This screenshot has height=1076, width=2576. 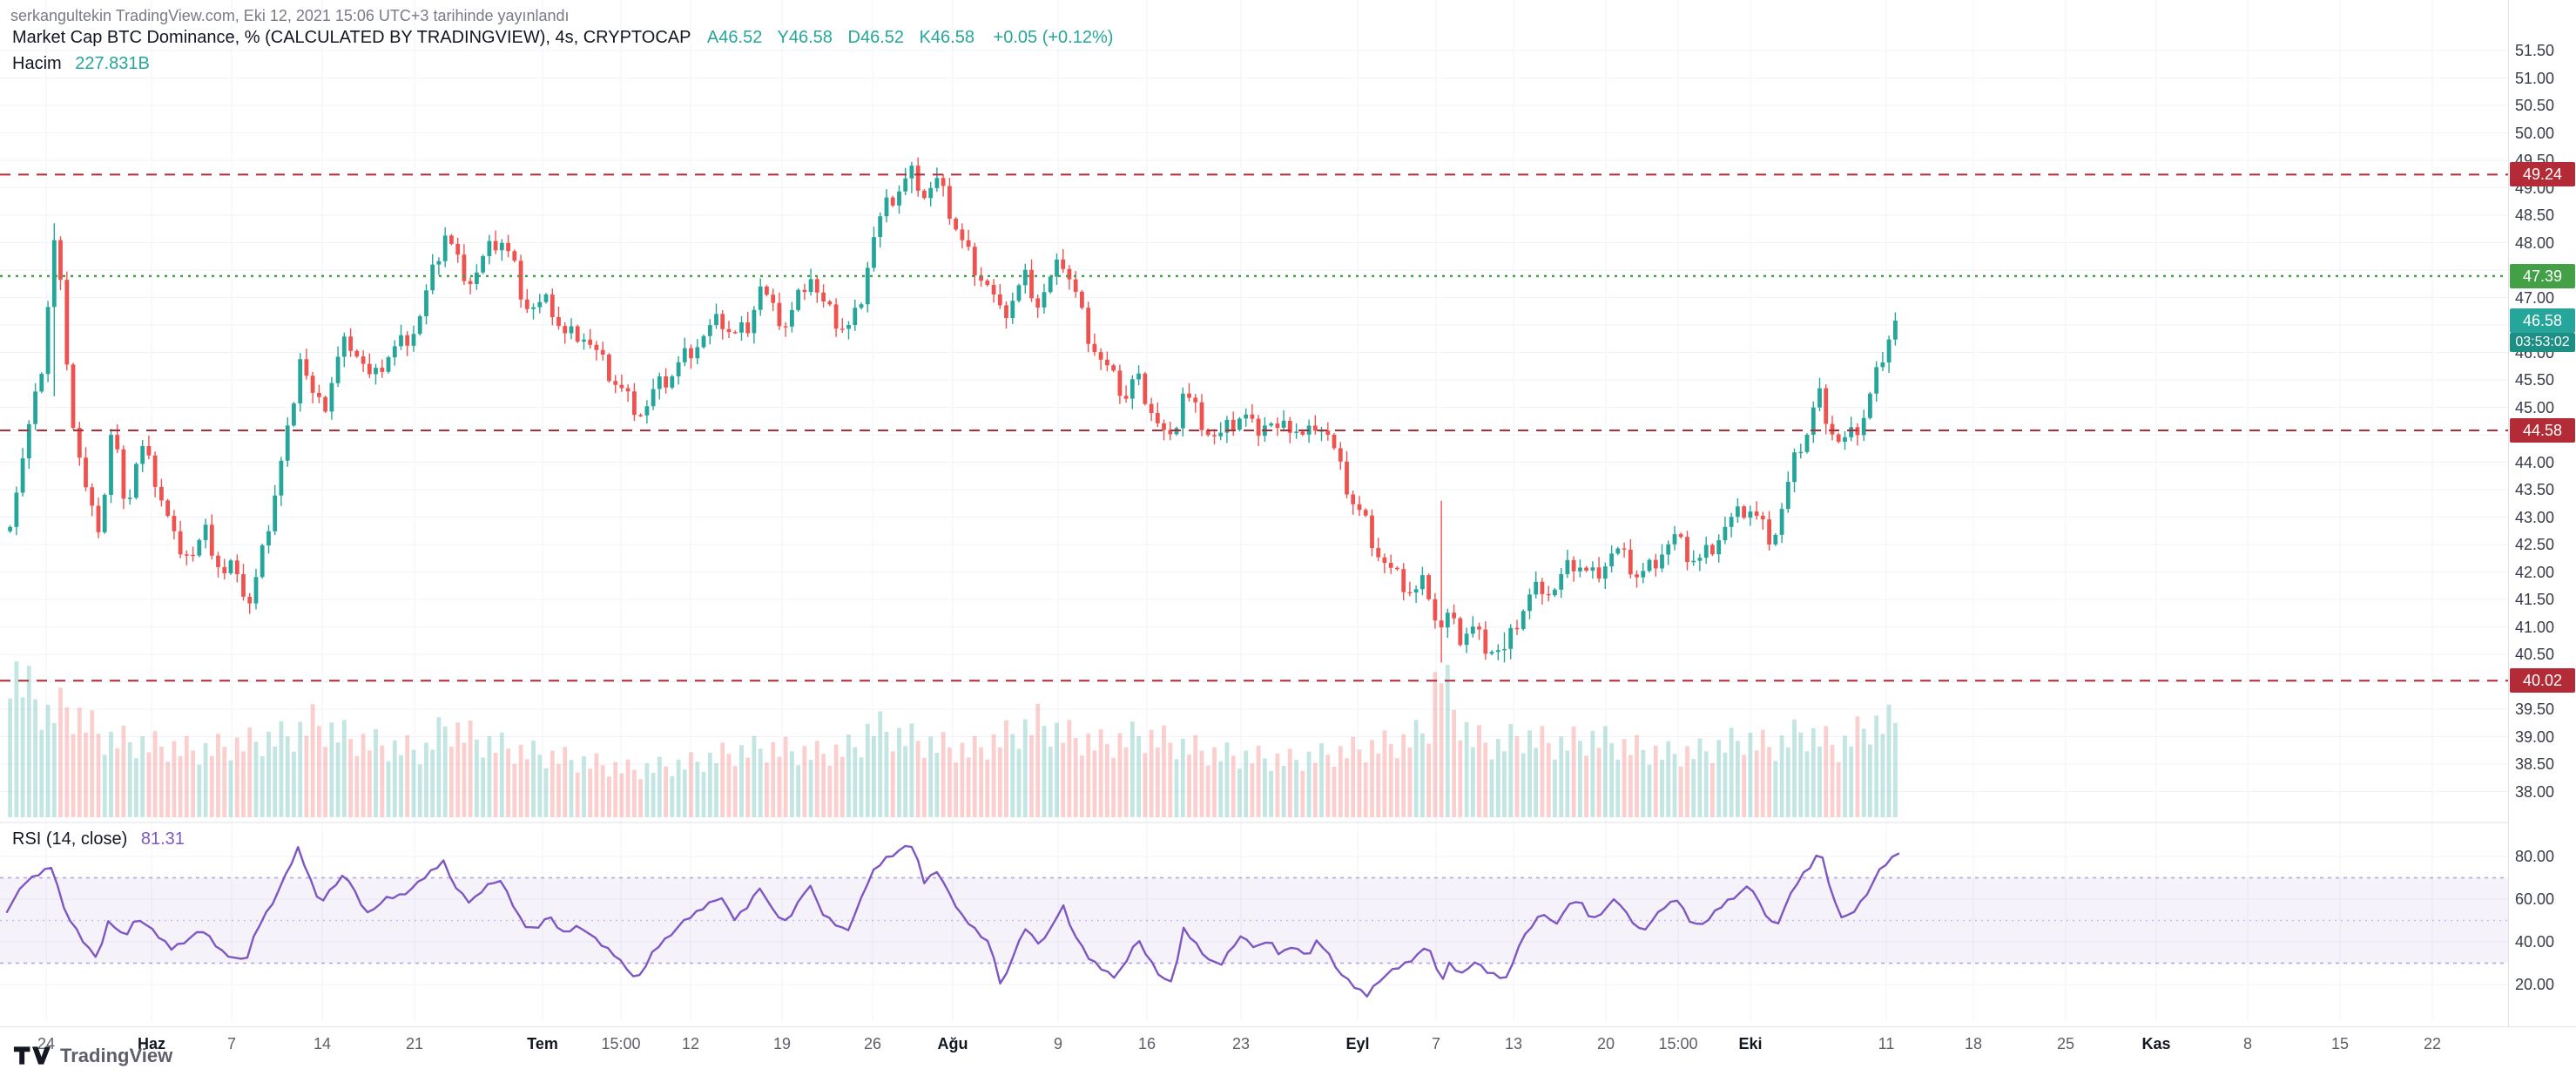 What do you see at coordinates (952, 1043) in the screenshot?
I see `time-tick-label: Ağu` at bounding box center [952, 1043].